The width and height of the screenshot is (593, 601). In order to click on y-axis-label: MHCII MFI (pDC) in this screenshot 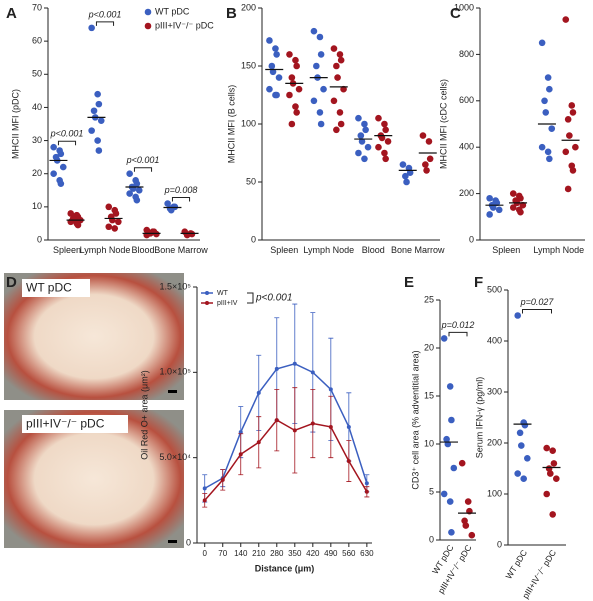, I will do `click(15, 124)`.